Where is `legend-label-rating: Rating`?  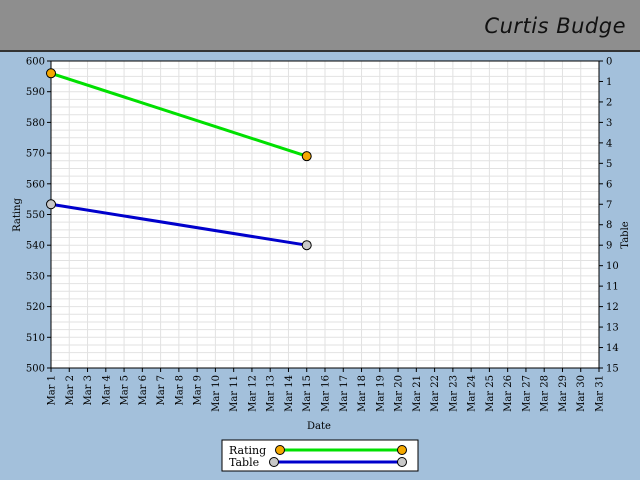 legend-label-rating: Rating is located at coordinates (247, 450).